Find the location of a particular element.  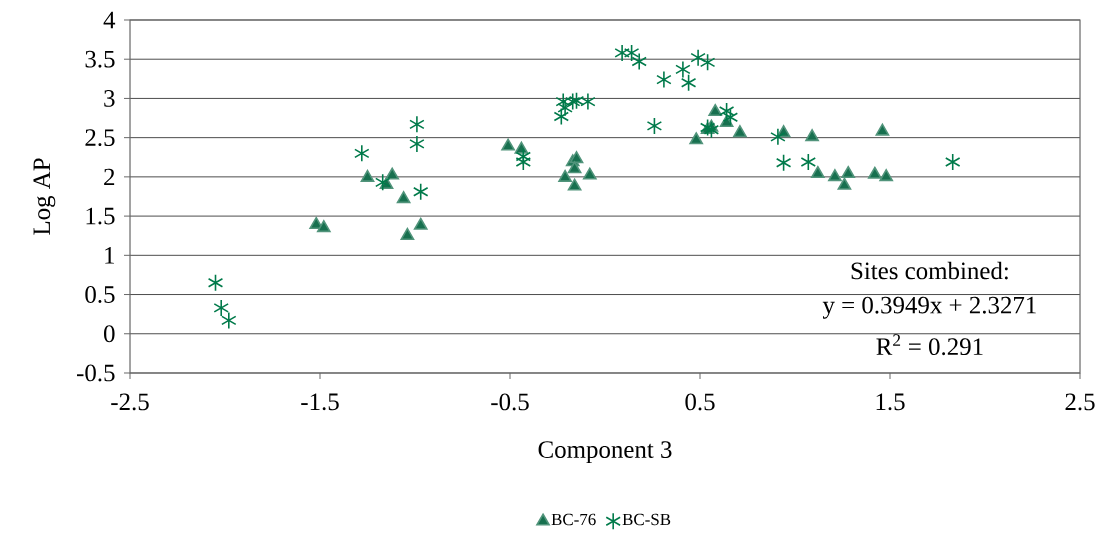

x-tick-label: -2.5 is located at coordinates (130, 402).